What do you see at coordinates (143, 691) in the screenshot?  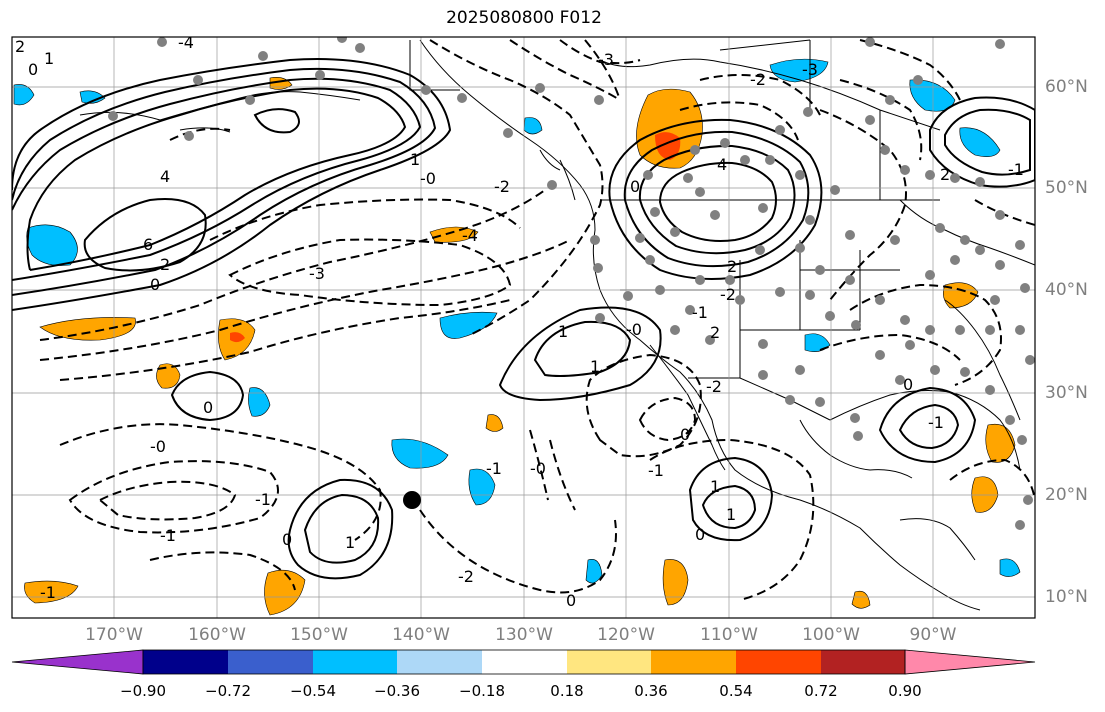 I see `colorbar-tick-label: −0.90` at bounding box center [143, 691].